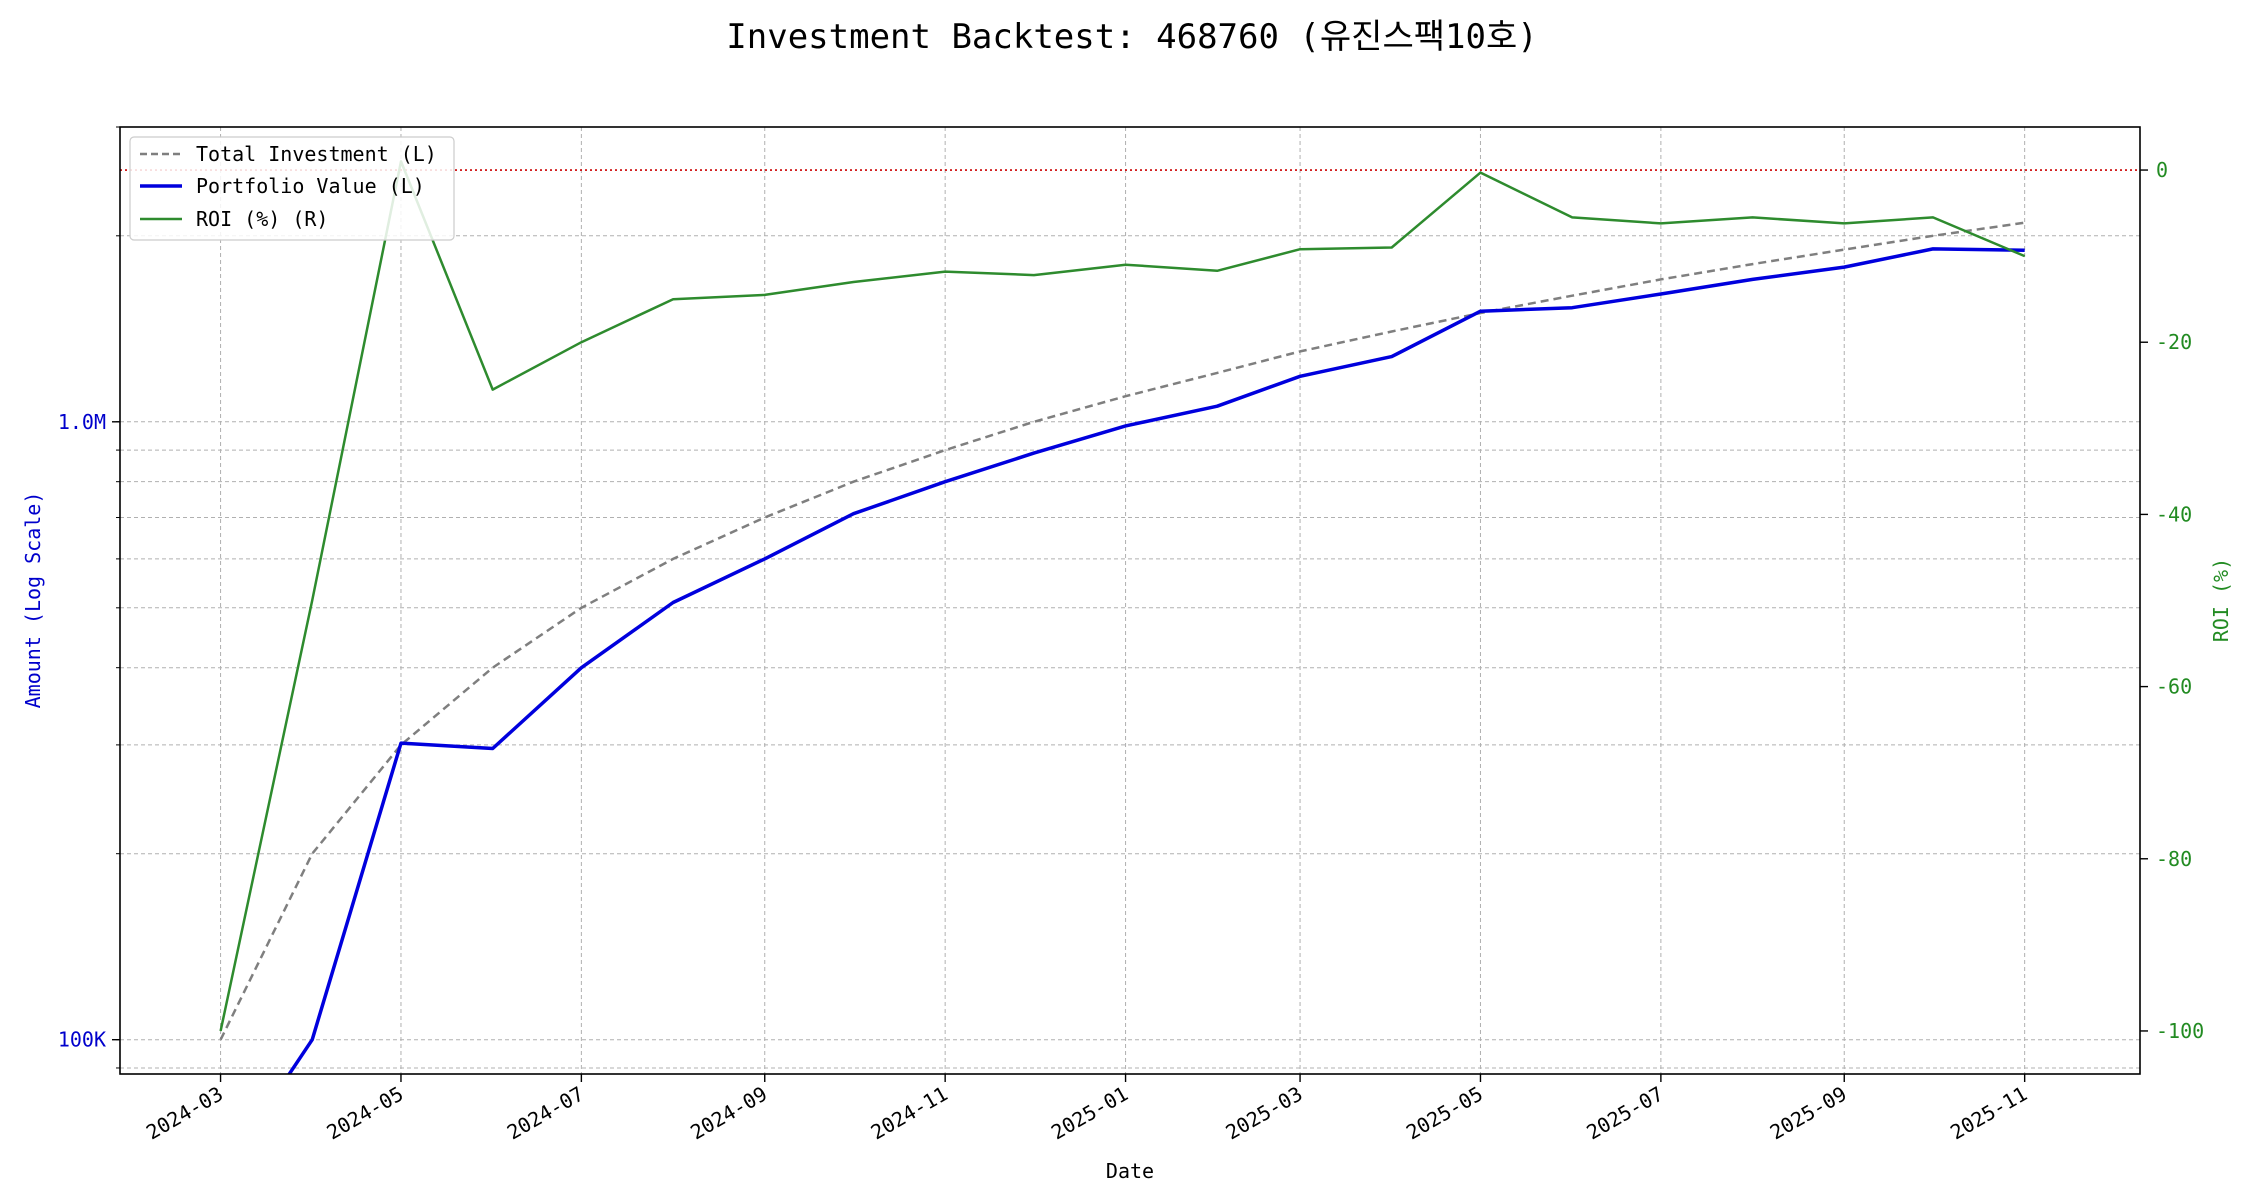 The height and width of the screenshot is (1200, 2250). Describe the element at coordinates (2174, 859) in the screenshot. I see `y-right-tick-label: -80` at that location.